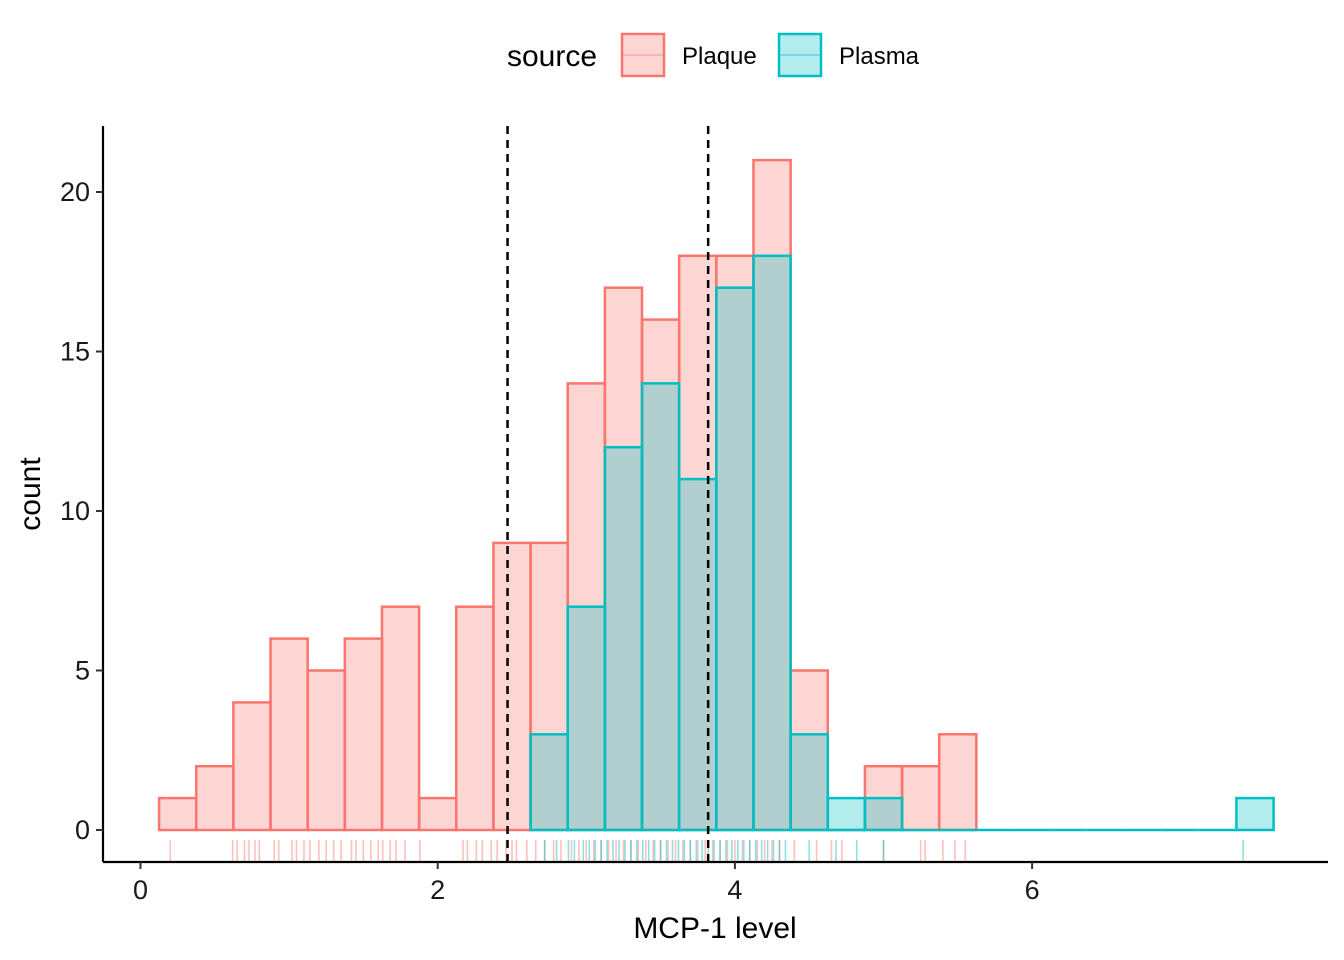  What do you see at coordinates (552, 56) in the screenshot?
I see `legend-title: source` at bounding box center [552, 56].